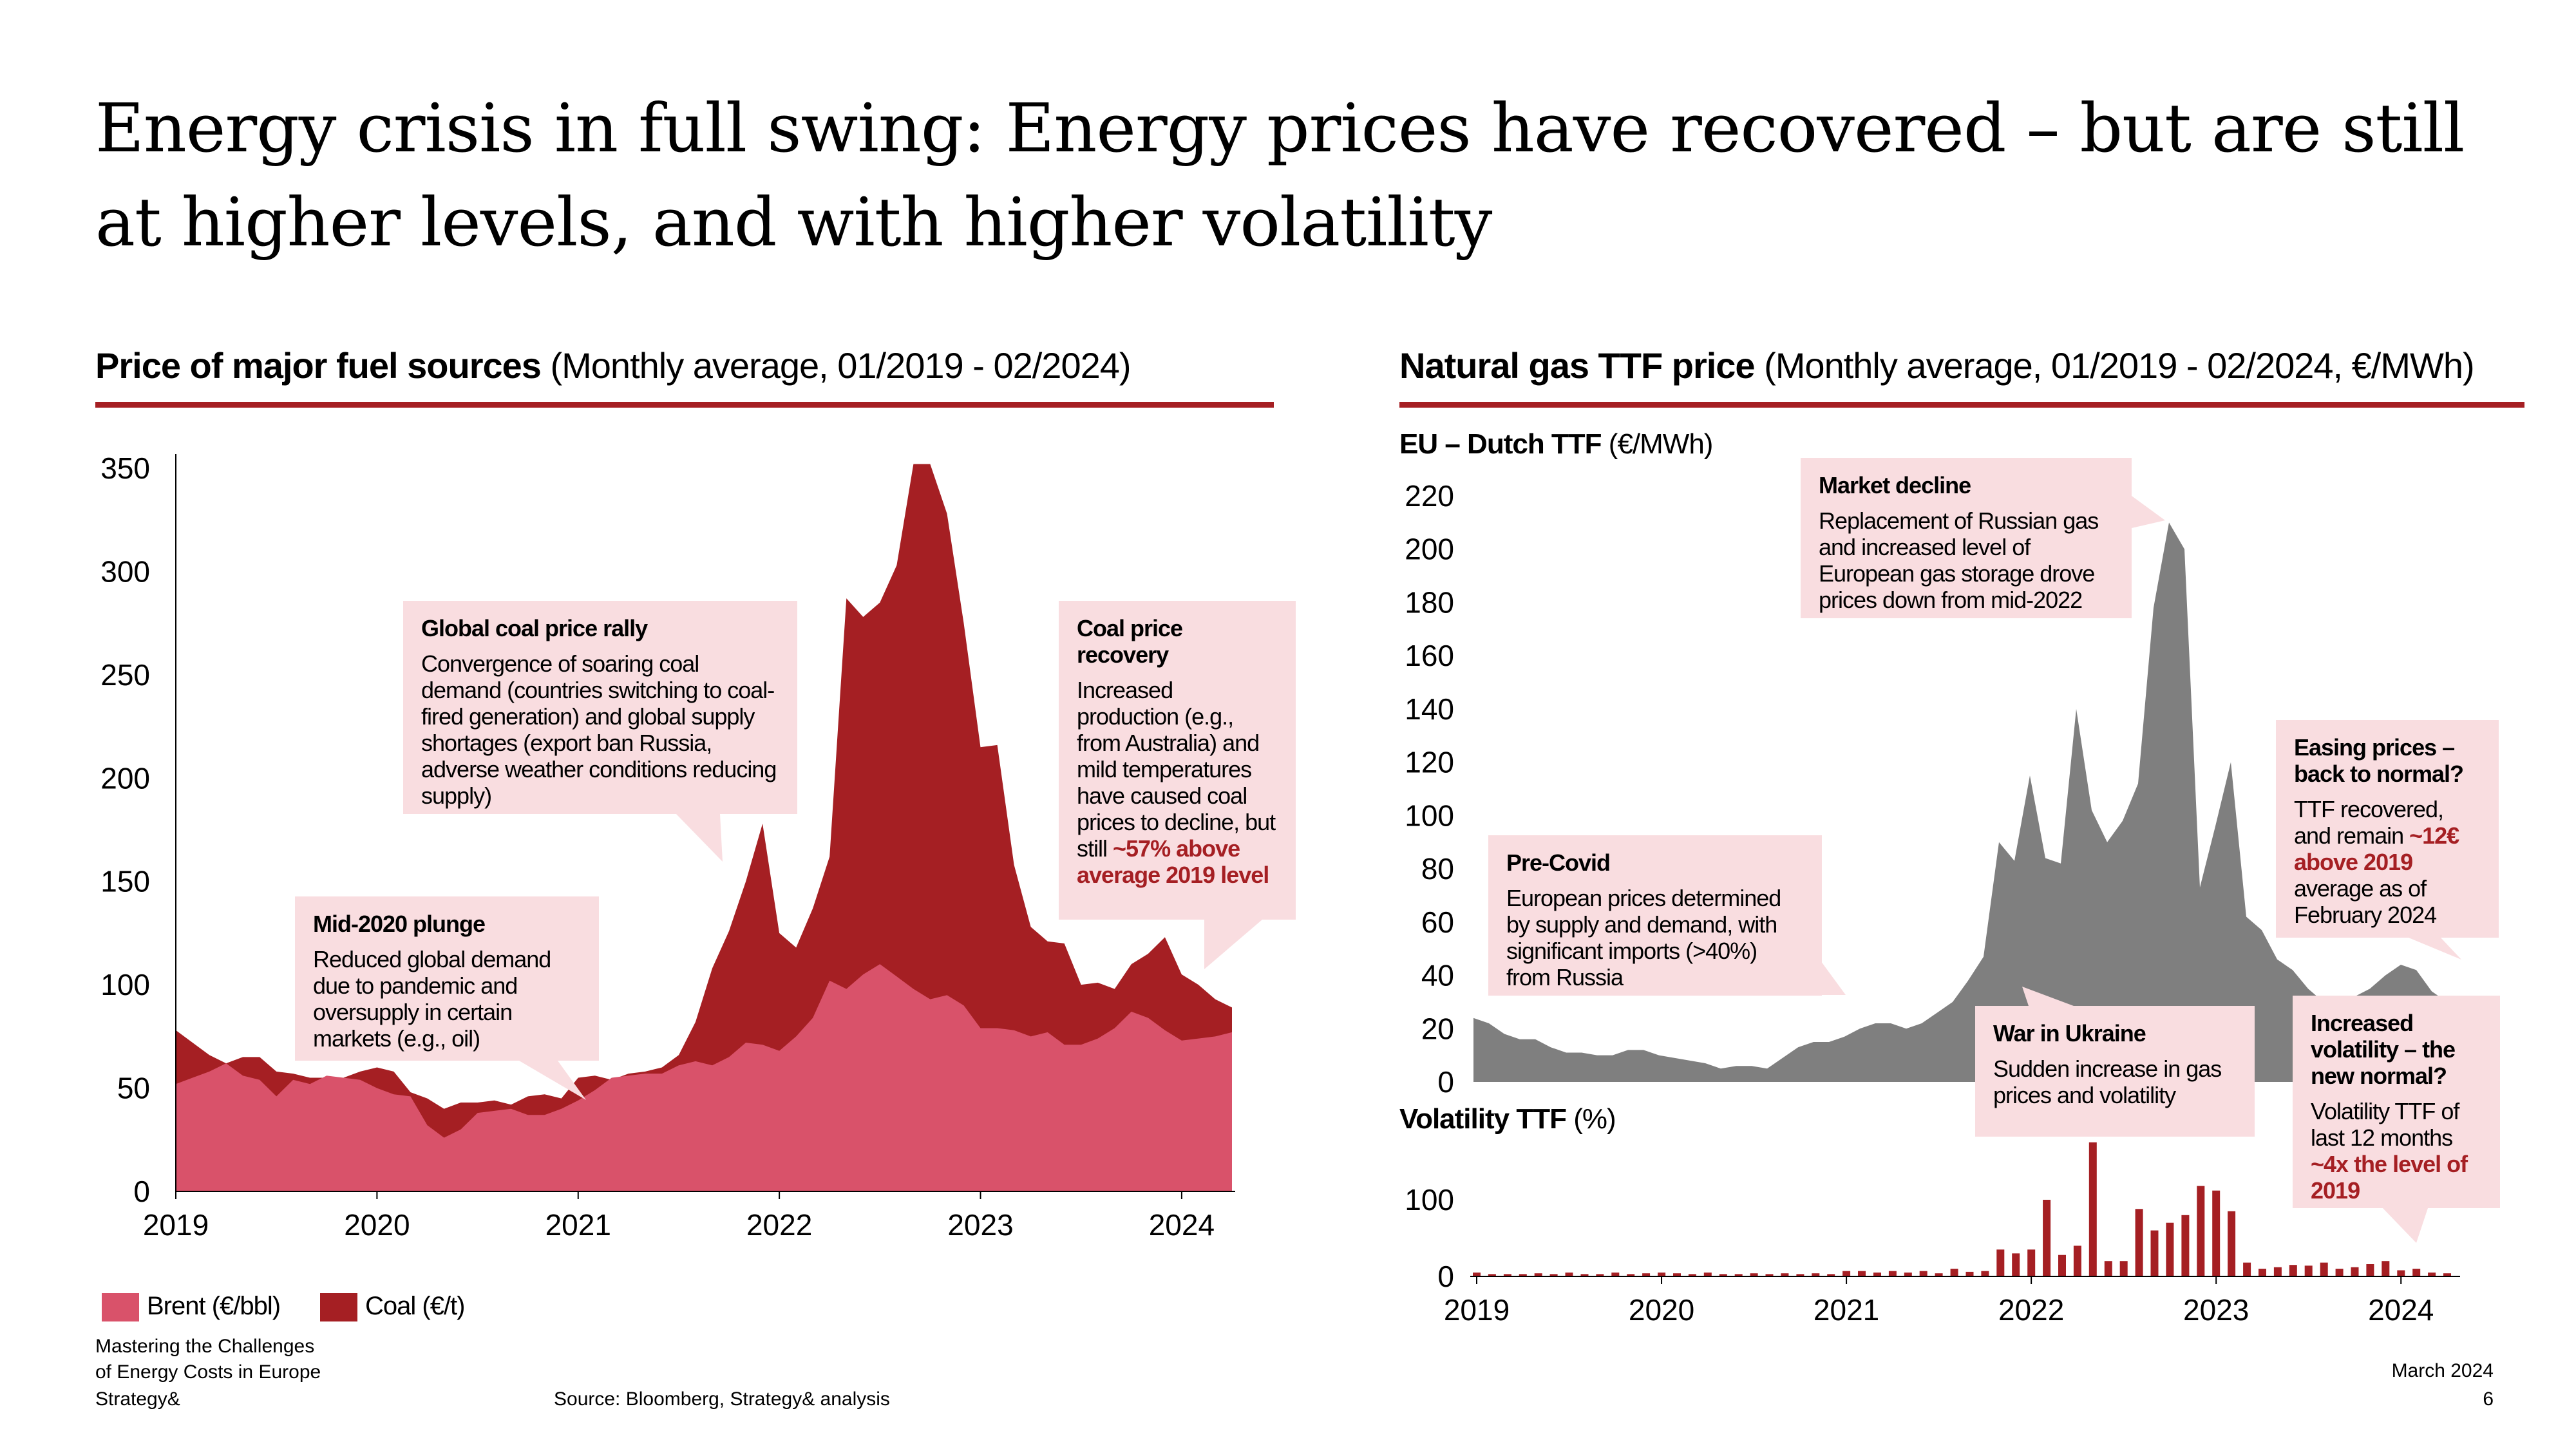 This screenshot has width=2576, height=1449. I want to click on annotation-title: Coal price recovery, so click(1130, 641).